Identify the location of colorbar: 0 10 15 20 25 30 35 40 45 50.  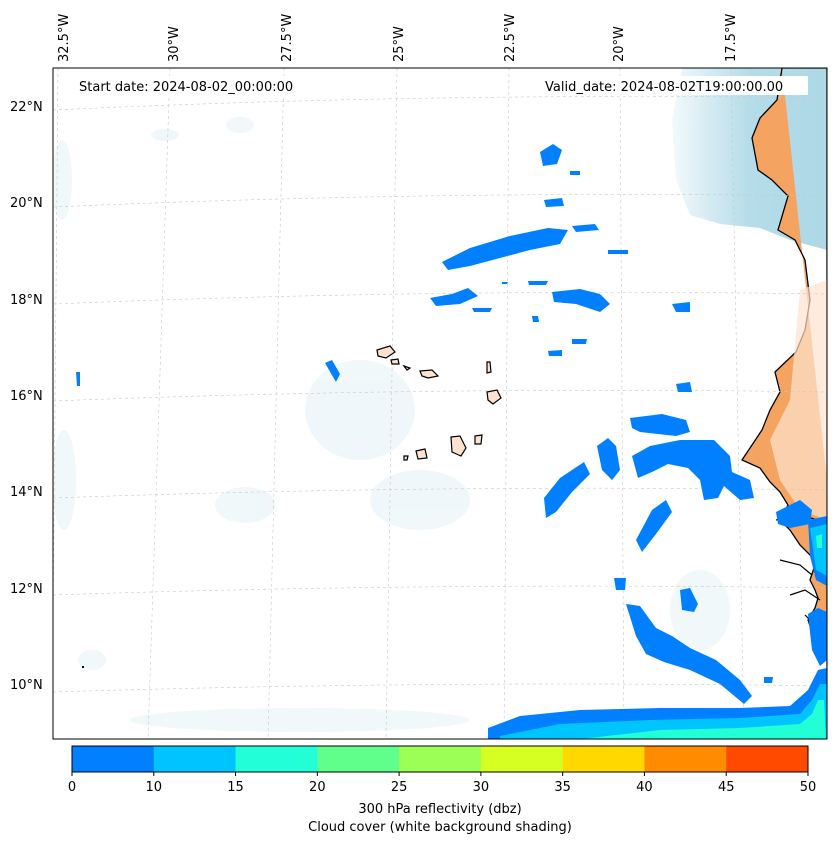
(442, 770).